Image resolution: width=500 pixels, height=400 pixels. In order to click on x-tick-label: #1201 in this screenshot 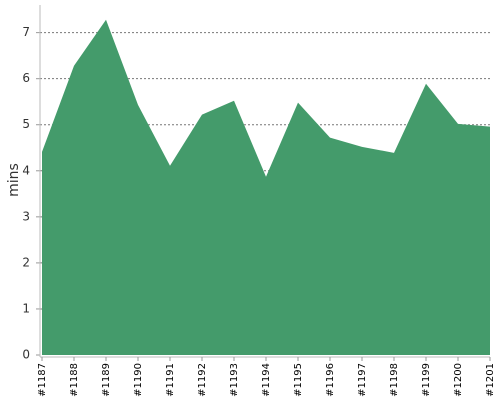, I will do `click(490, 380)`.